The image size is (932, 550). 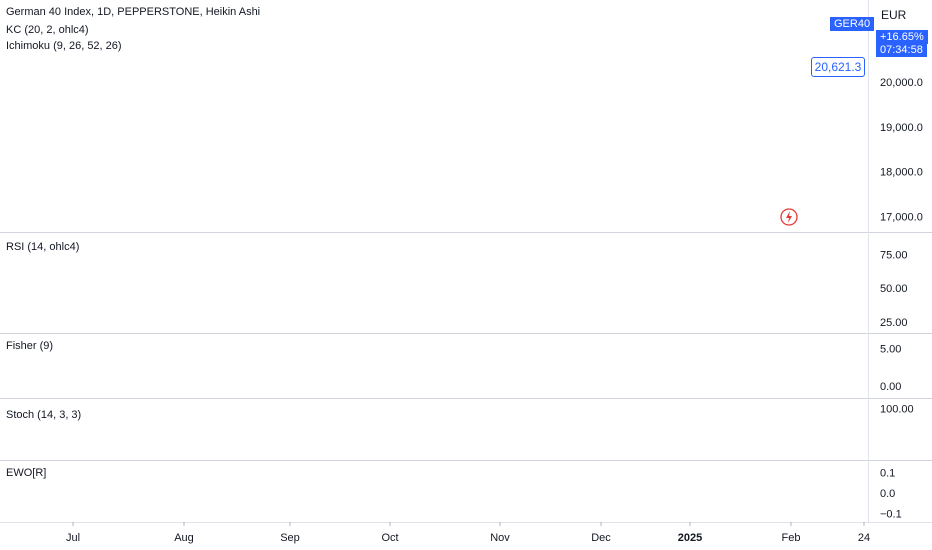 What do you see at coordinates (864, 538) in the screenshot?
I see `time-tick-label: 24` at bounding box center [864, 538].